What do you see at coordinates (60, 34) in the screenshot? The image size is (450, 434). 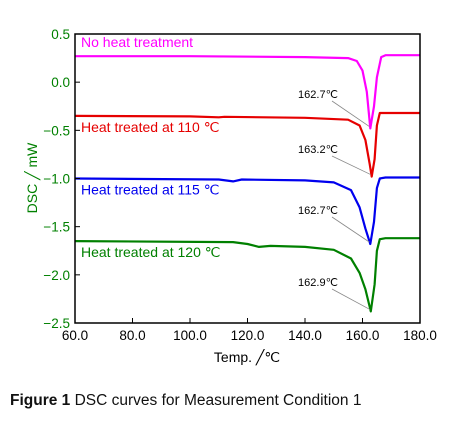 I see `y-tick-label: 0.5` at bounding box center [60, 34].